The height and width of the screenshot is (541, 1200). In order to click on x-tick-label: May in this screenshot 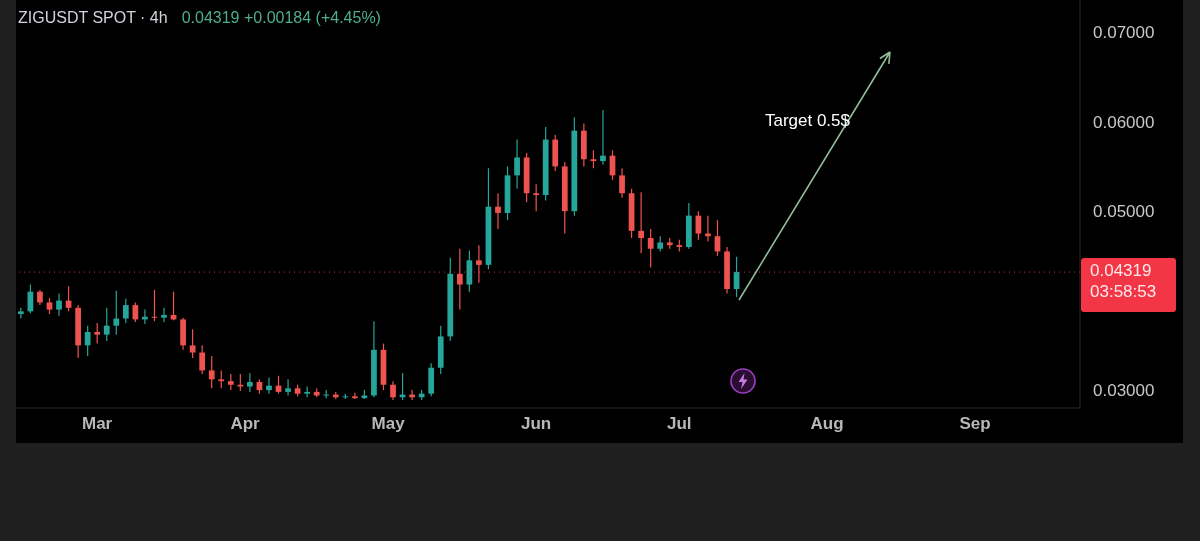, I will do `click(388, 424)`.